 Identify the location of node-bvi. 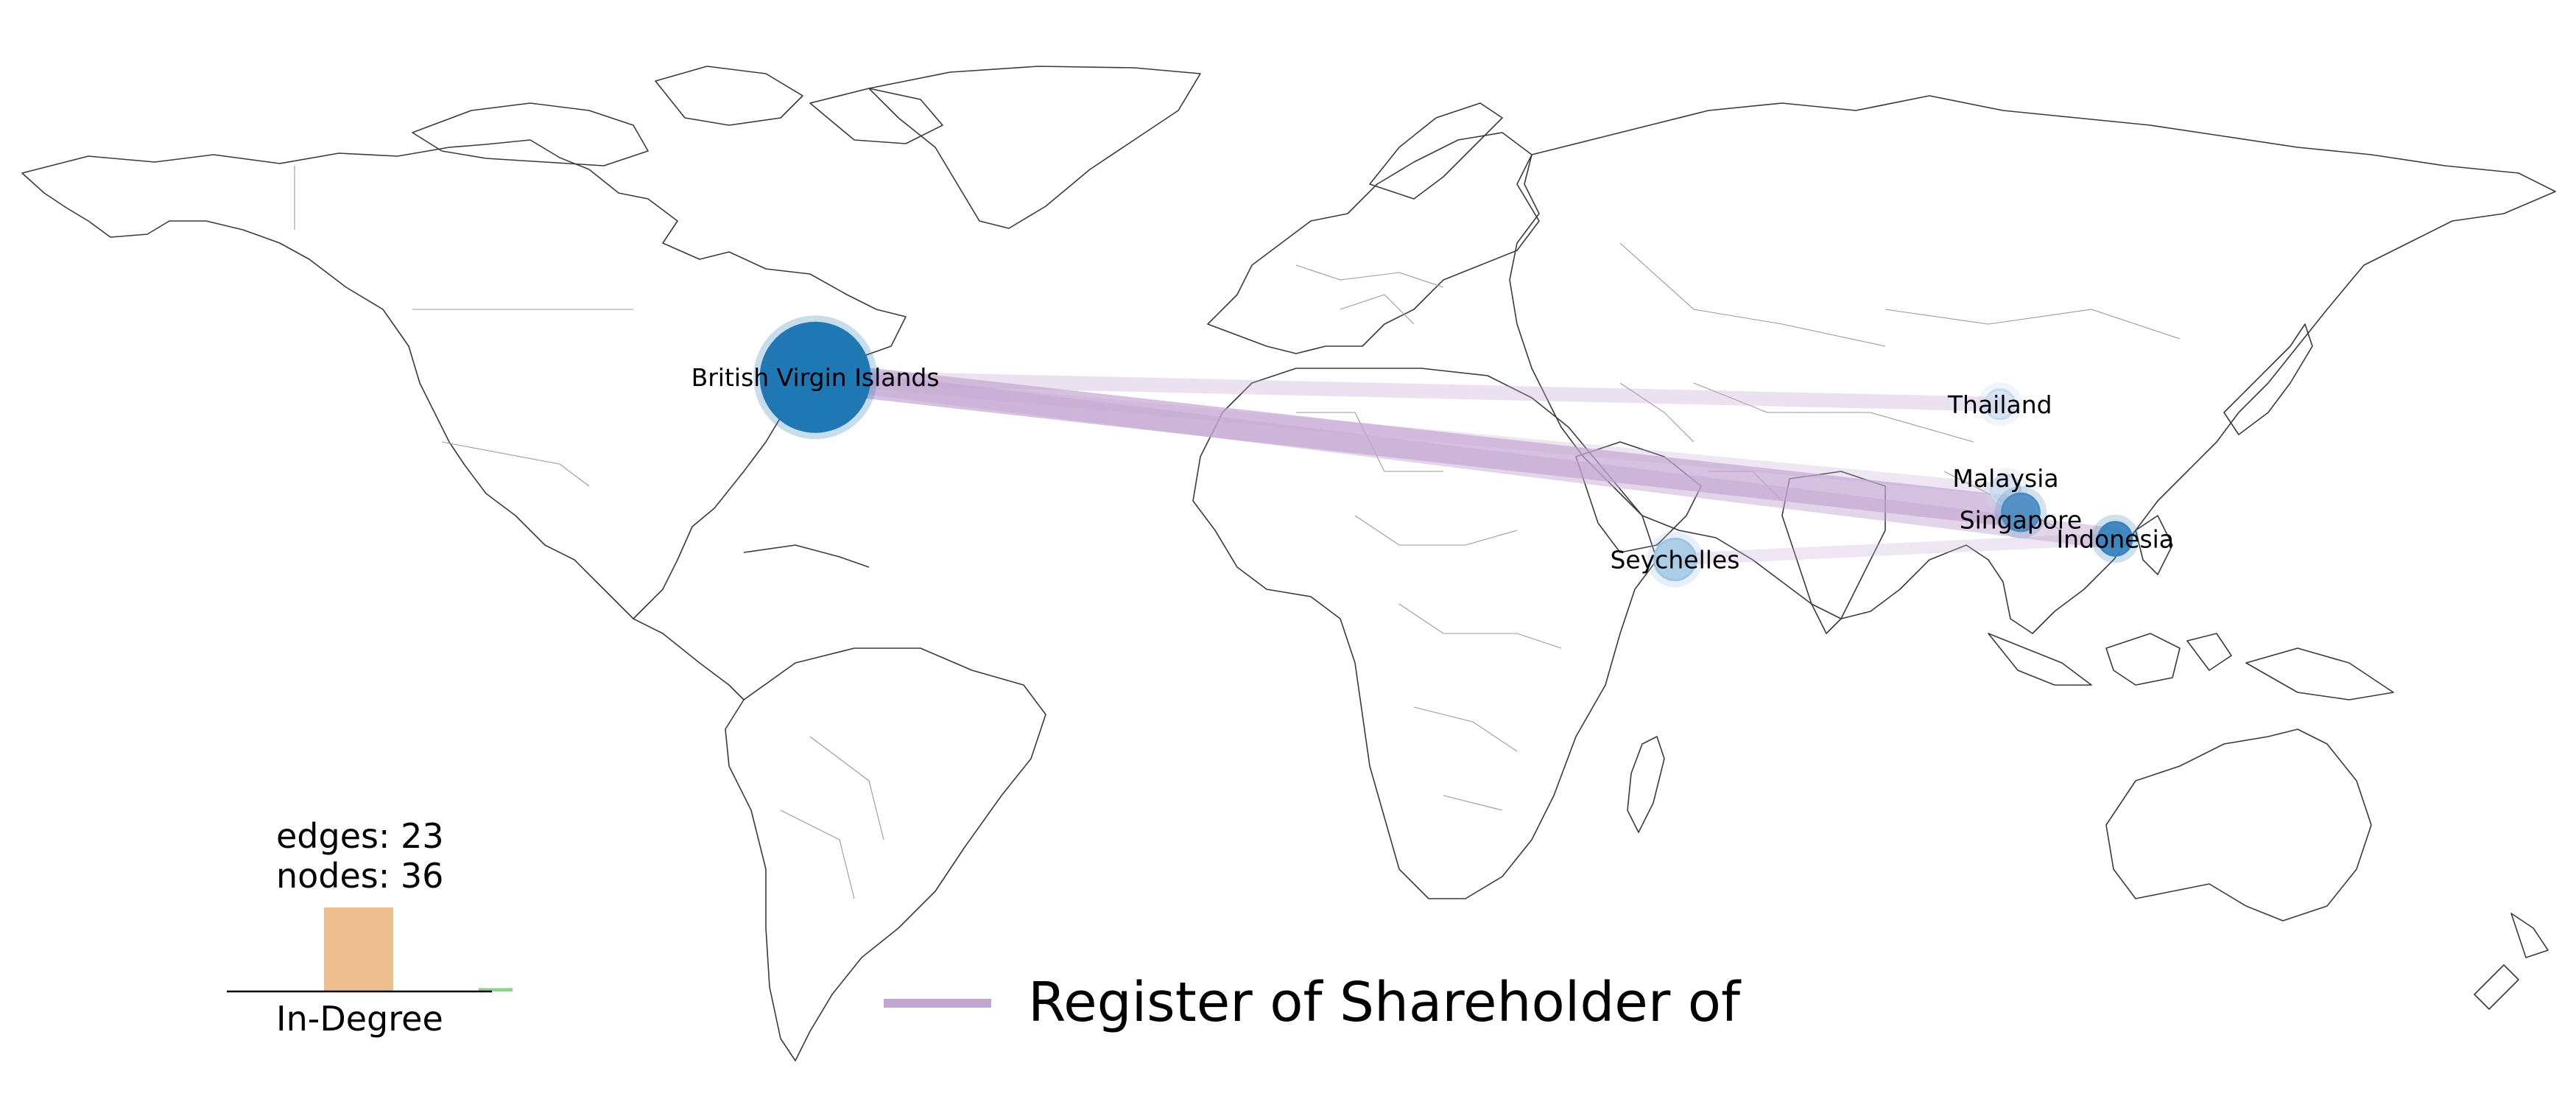
(815, 377).